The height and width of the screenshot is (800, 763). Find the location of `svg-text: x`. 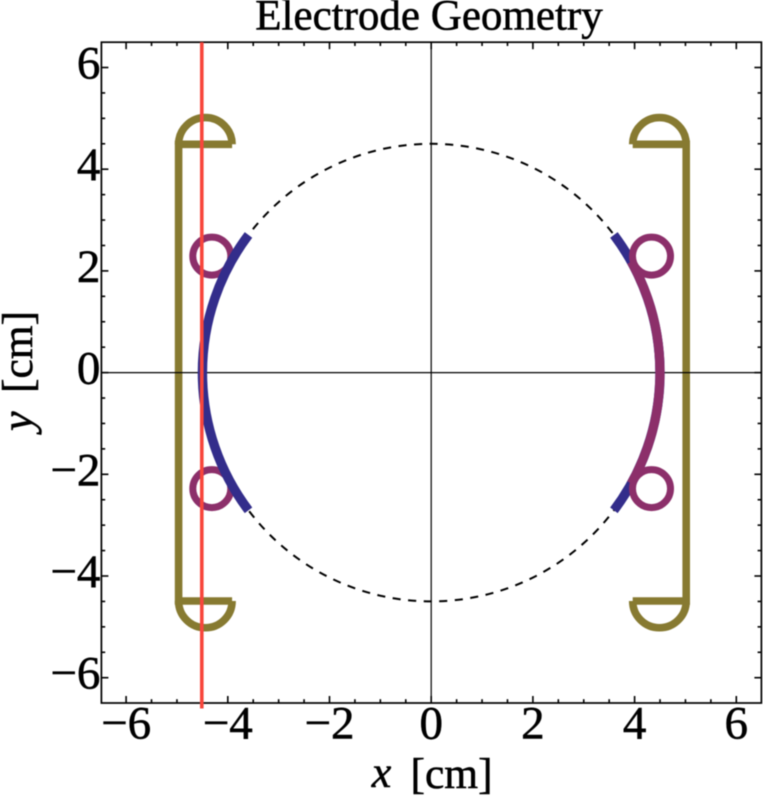

svg-text: x is located at coordinates (381, 772).